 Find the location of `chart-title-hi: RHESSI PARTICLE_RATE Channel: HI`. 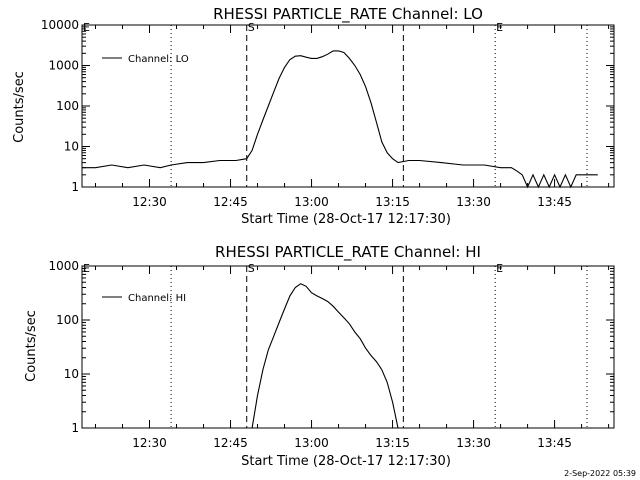

chart-title-hi: RHESSI PARTICLE_RATE Channel: HI is located at coordinates (348, 252).